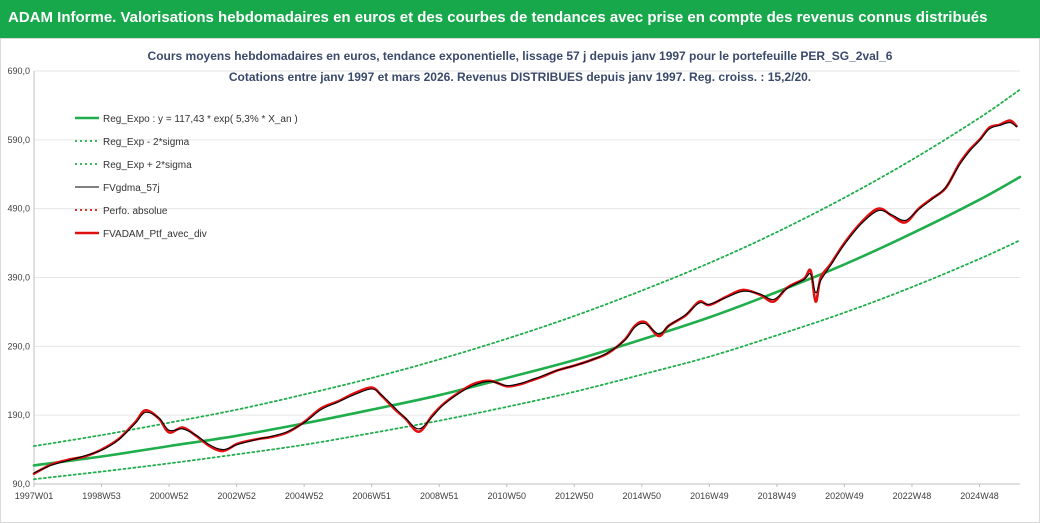 The height and width of the screenshot is (523, 1040). I want to click on x-tick-label: 2010W50, so click(506, 496).